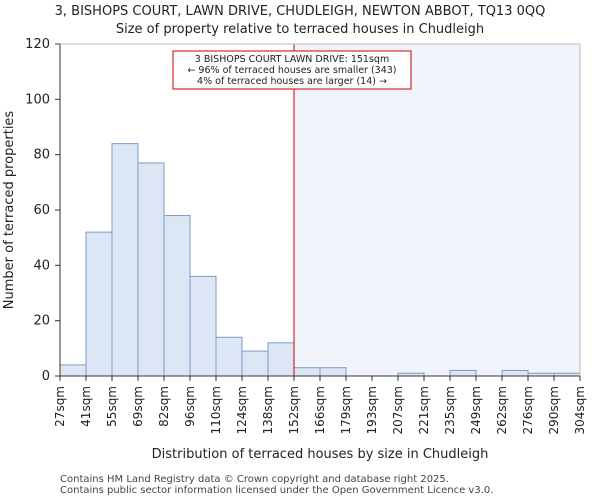  I want to click on x-tick-label: 249sqm, so click(476, 410).